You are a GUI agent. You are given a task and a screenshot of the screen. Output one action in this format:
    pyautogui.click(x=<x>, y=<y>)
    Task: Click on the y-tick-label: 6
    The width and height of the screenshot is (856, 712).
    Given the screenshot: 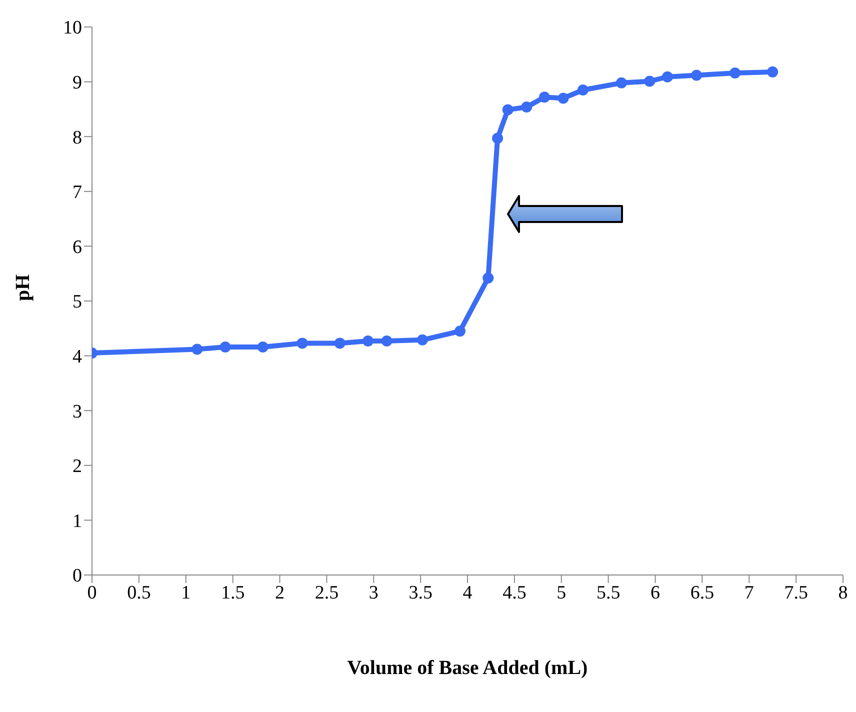 What is the action you would take?
    pyautogui.click(x=77, y=247)
    